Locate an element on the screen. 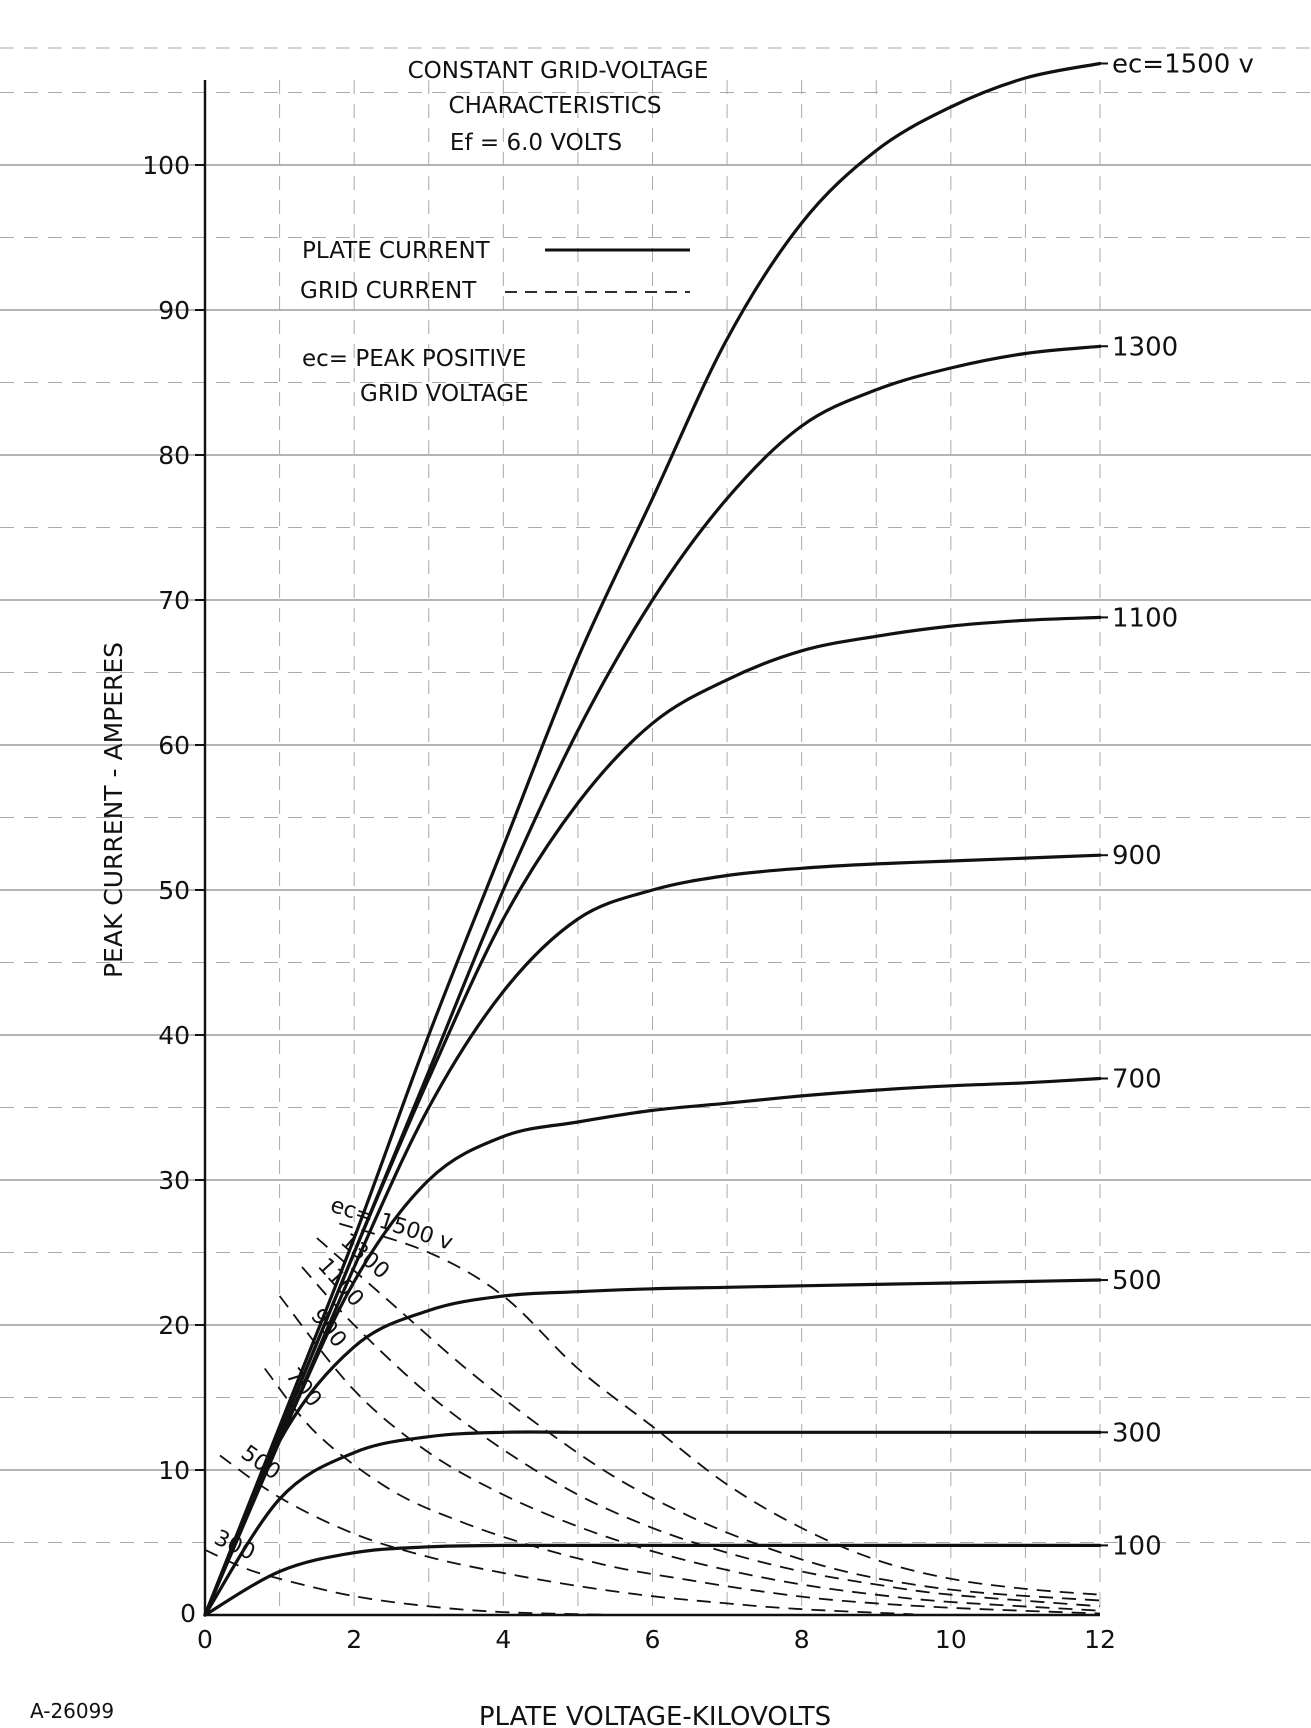 This screenshot has height=1728, width=1311. x-tick-label: 0 is located at coordinates (205, 1639).